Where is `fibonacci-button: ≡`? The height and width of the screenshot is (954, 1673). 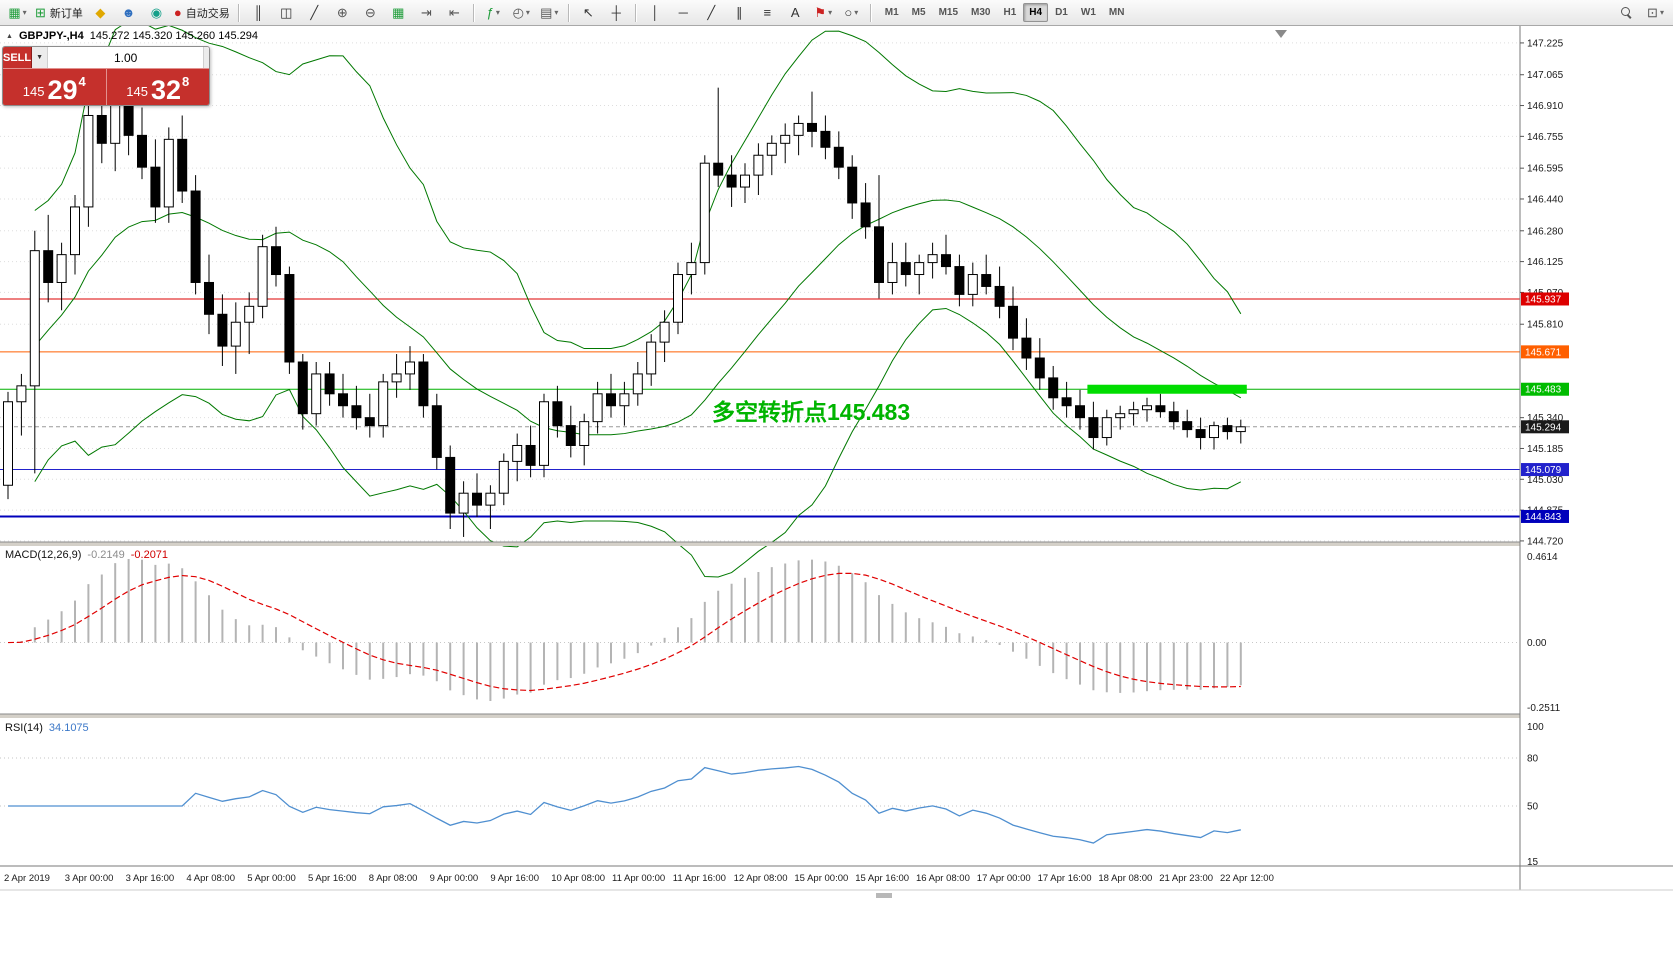
fibonacci-button: ≡ is located at coordinates (767, 12).